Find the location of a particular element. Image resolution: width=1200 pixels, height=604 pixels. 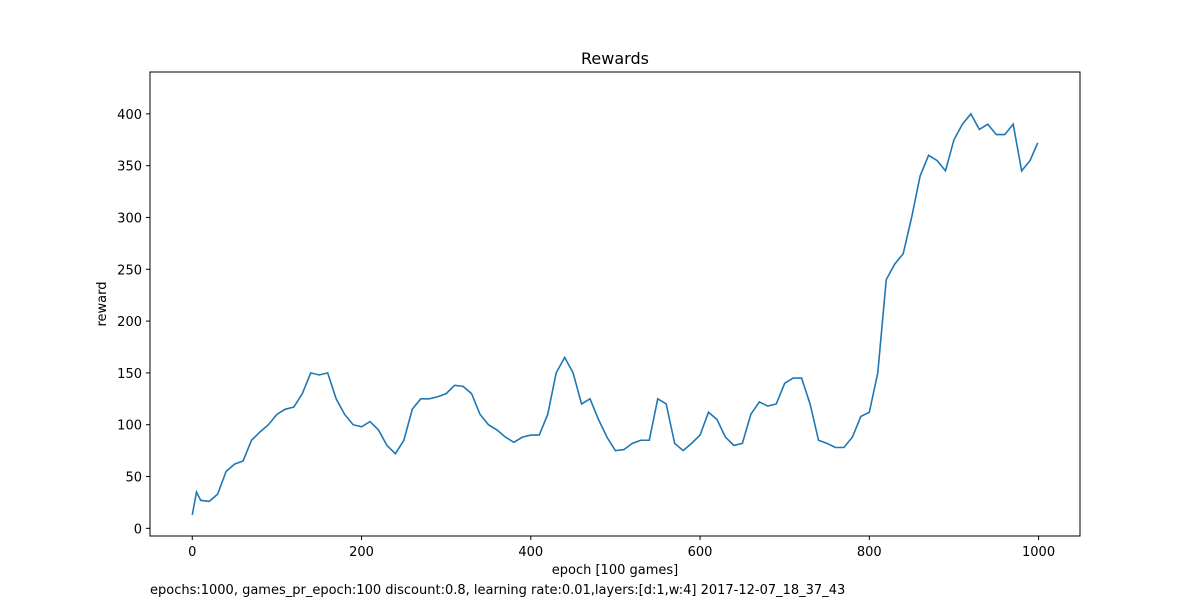

y-tick-label: 0 is located at coordinates (138, 529).